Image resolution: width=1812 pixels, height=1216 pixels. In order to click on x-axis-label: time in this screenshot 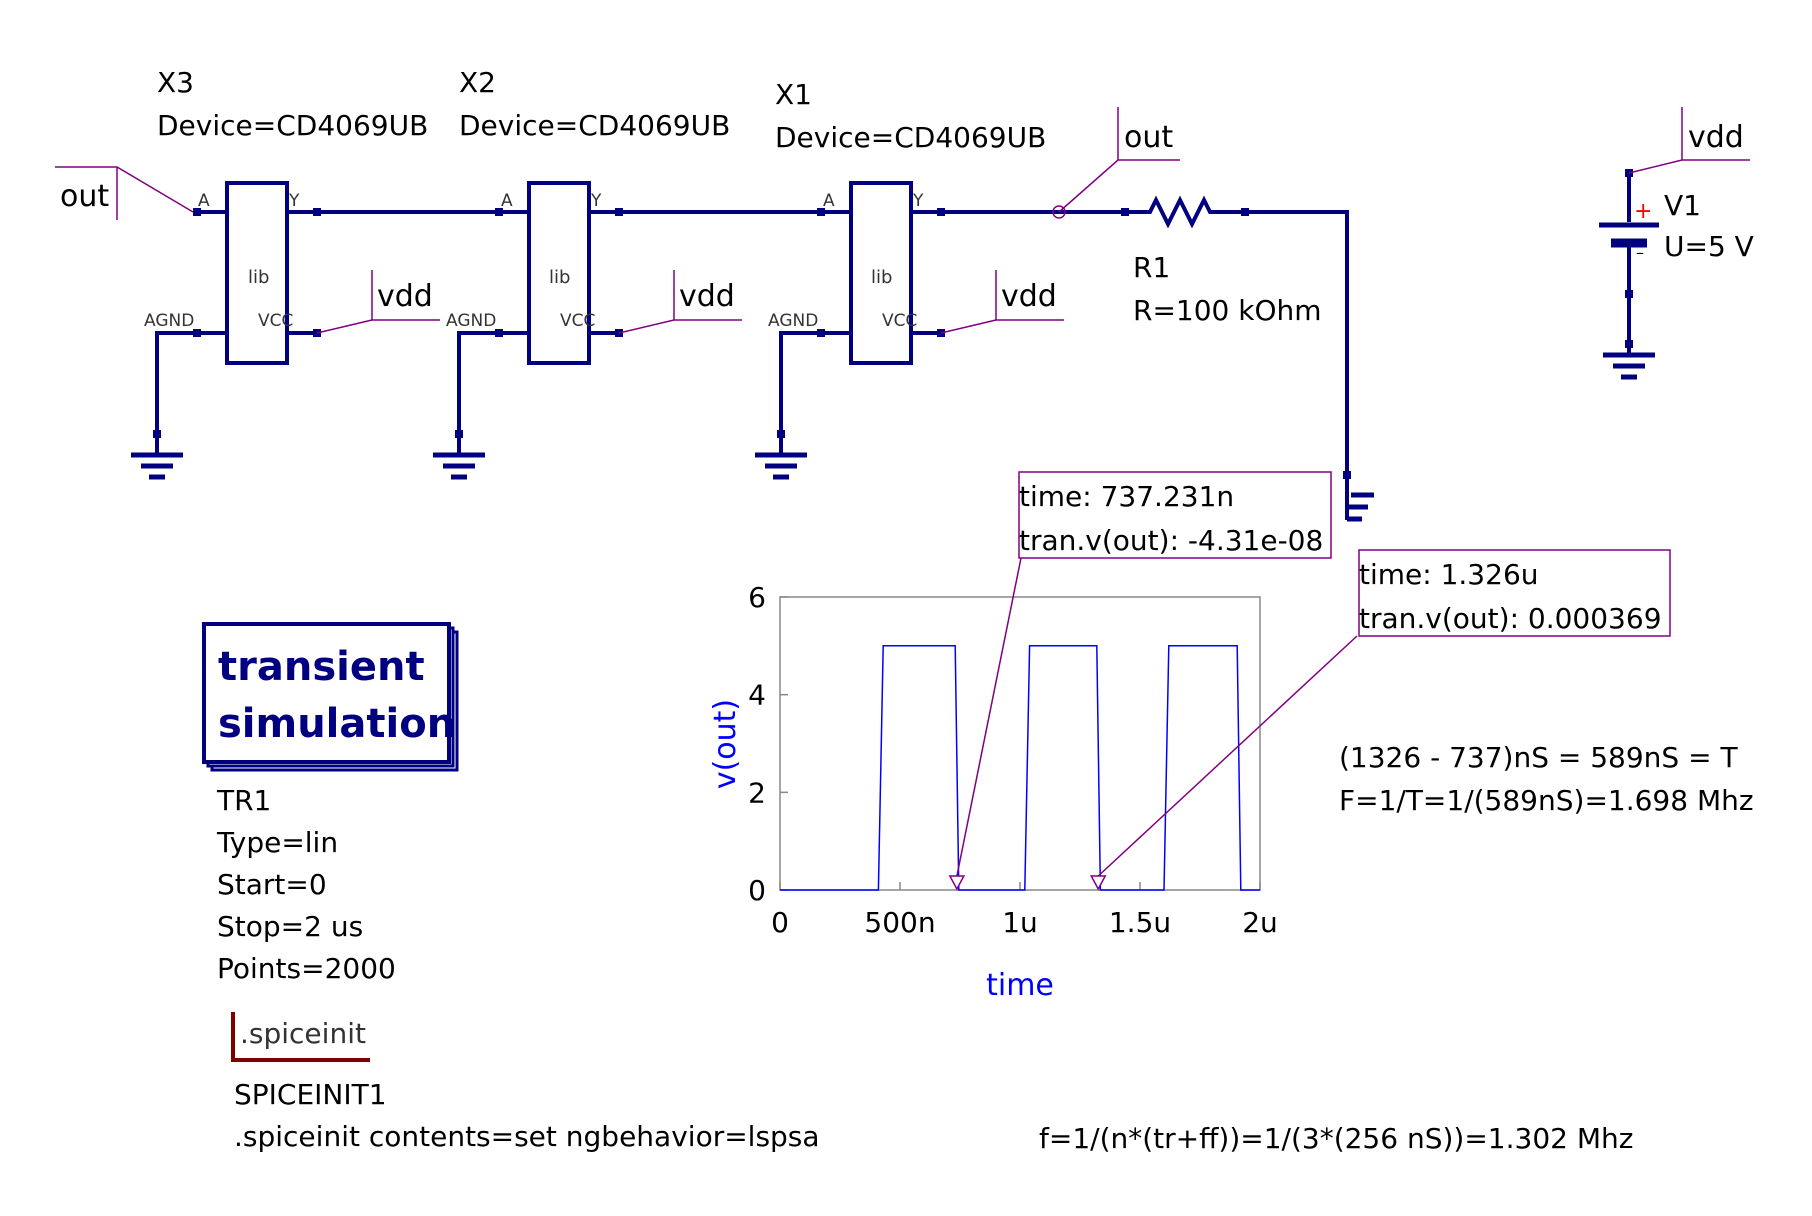, I will do `click(1020, 985)`.